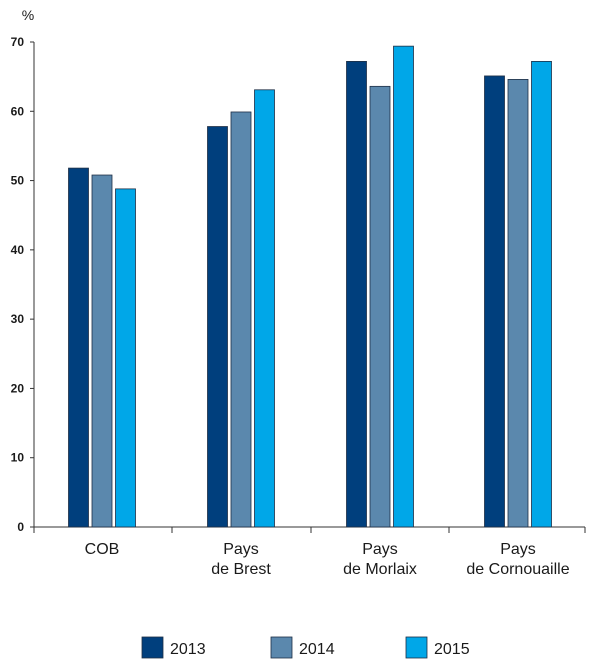  Describe the element at coordinates (102, 351) in the screenshot. I see `bar-2014-cob` at that location.